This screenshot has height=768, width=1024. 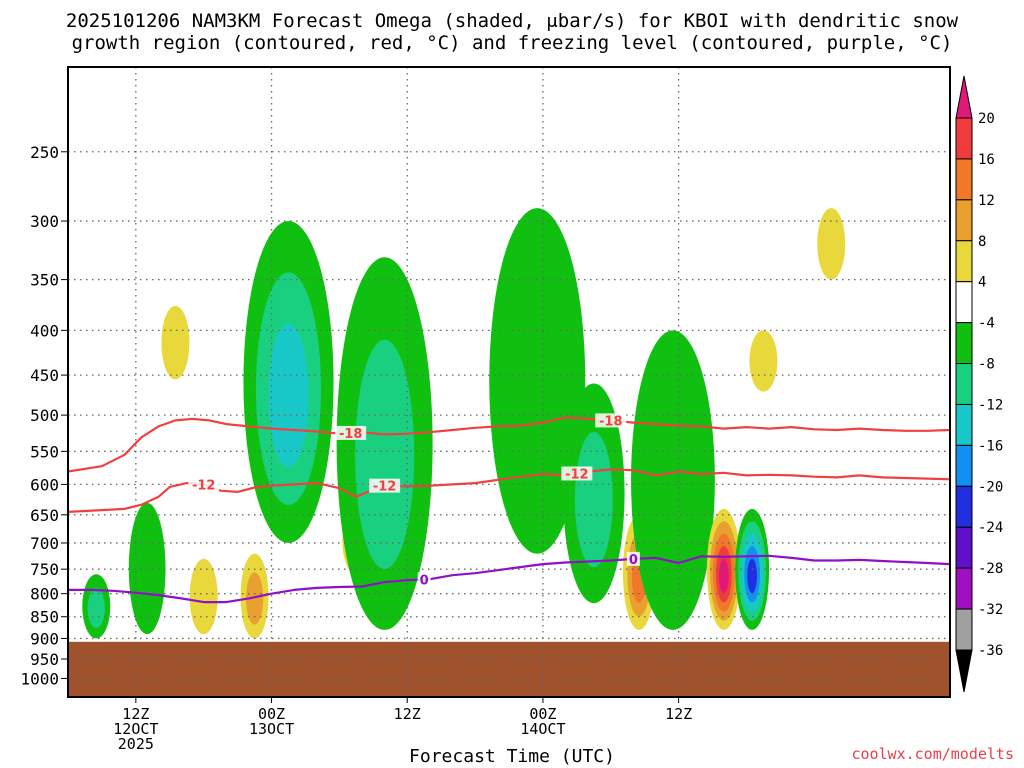 What do you see at coordinates (512, 756) in the screenshot?
I see `x-axis-label: Forecast Time (UTC)` at bounding box center [512, 756].